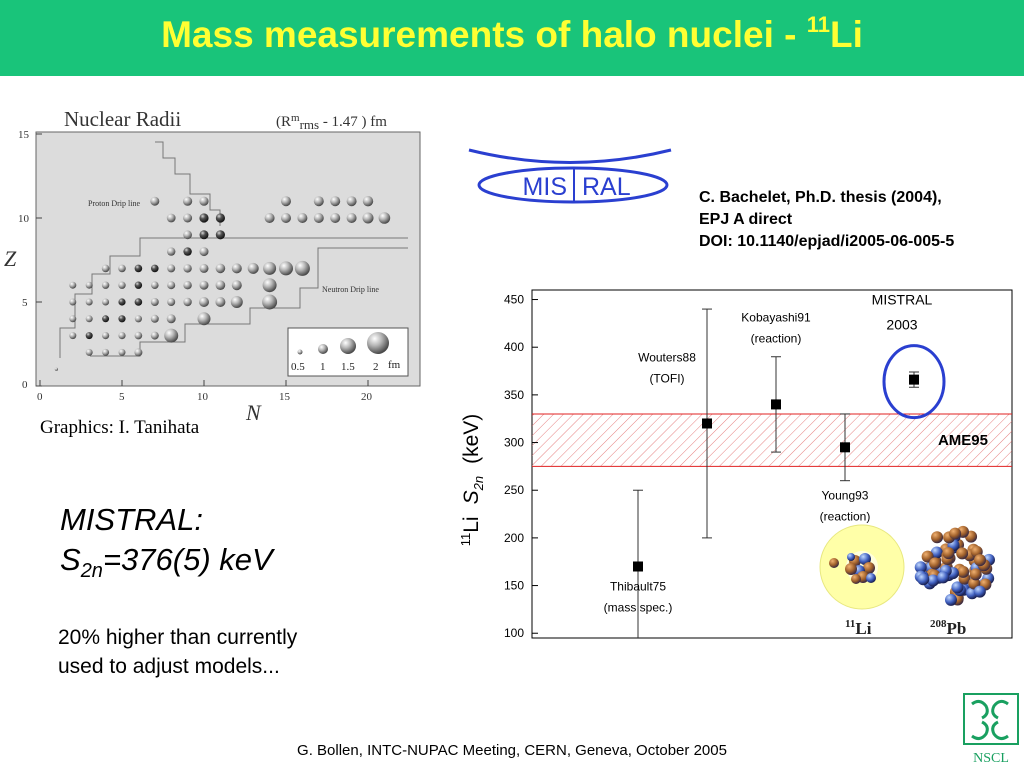  What do you see at coordinates (249, 302) in the screenshot?
I see `neutron-drip-line` at bounding box center [249, 302].